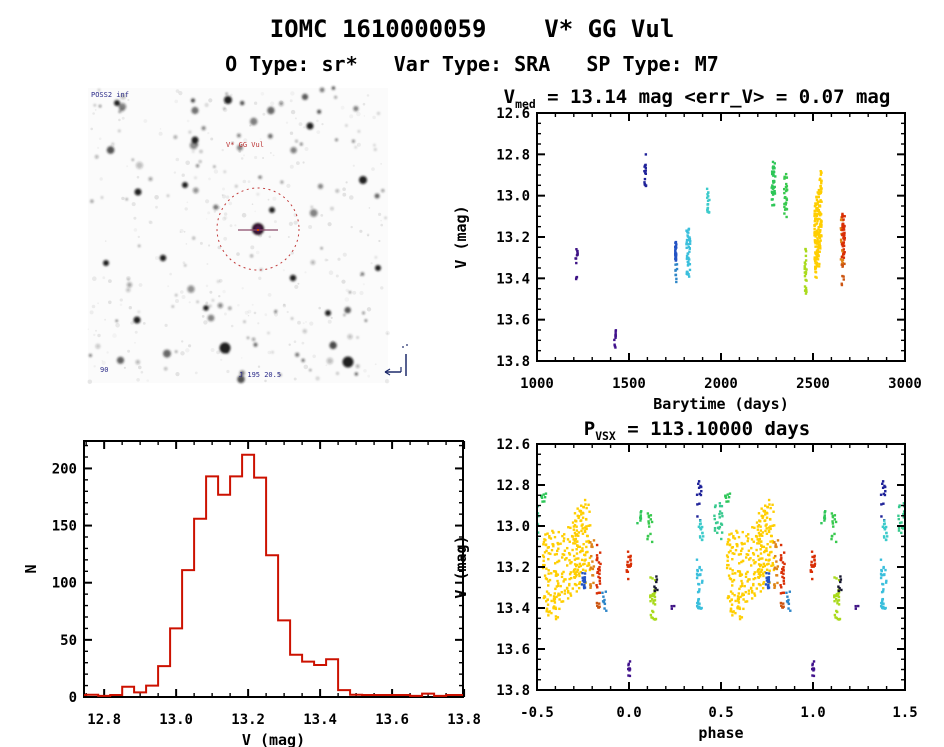  I want to click on sky-noise, so click(238, 237).